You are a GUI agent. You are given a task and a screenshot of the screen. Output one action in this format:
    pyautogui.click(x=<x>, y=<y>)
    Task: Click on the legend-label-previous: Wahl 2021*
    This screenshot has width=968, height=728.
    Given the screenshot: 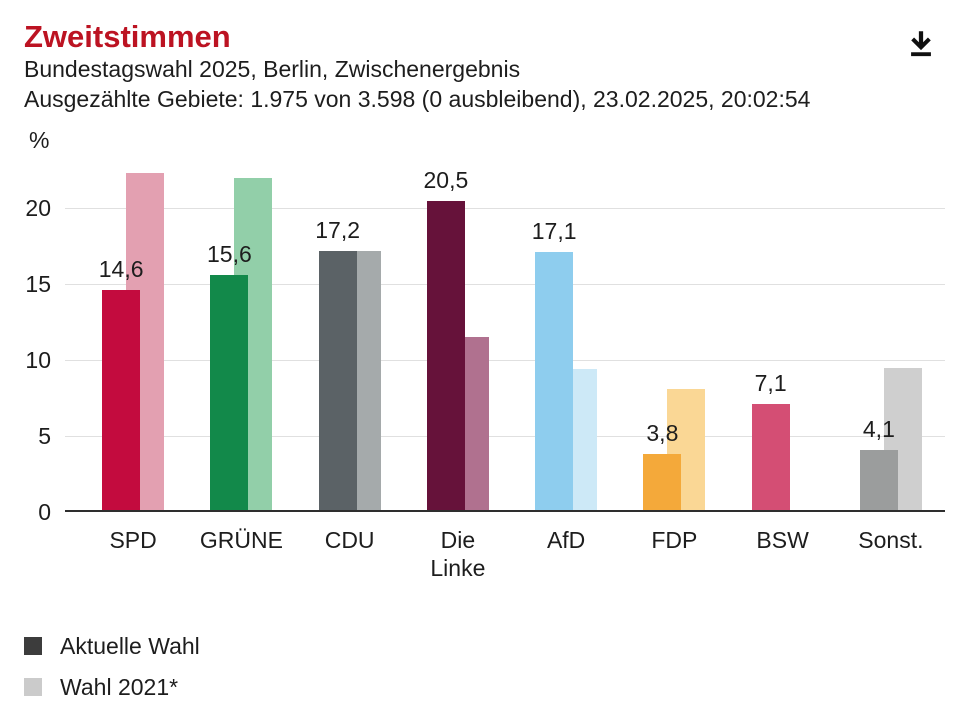 What is the action you would take?
    pyautogui.click(x=119, y=687)
    